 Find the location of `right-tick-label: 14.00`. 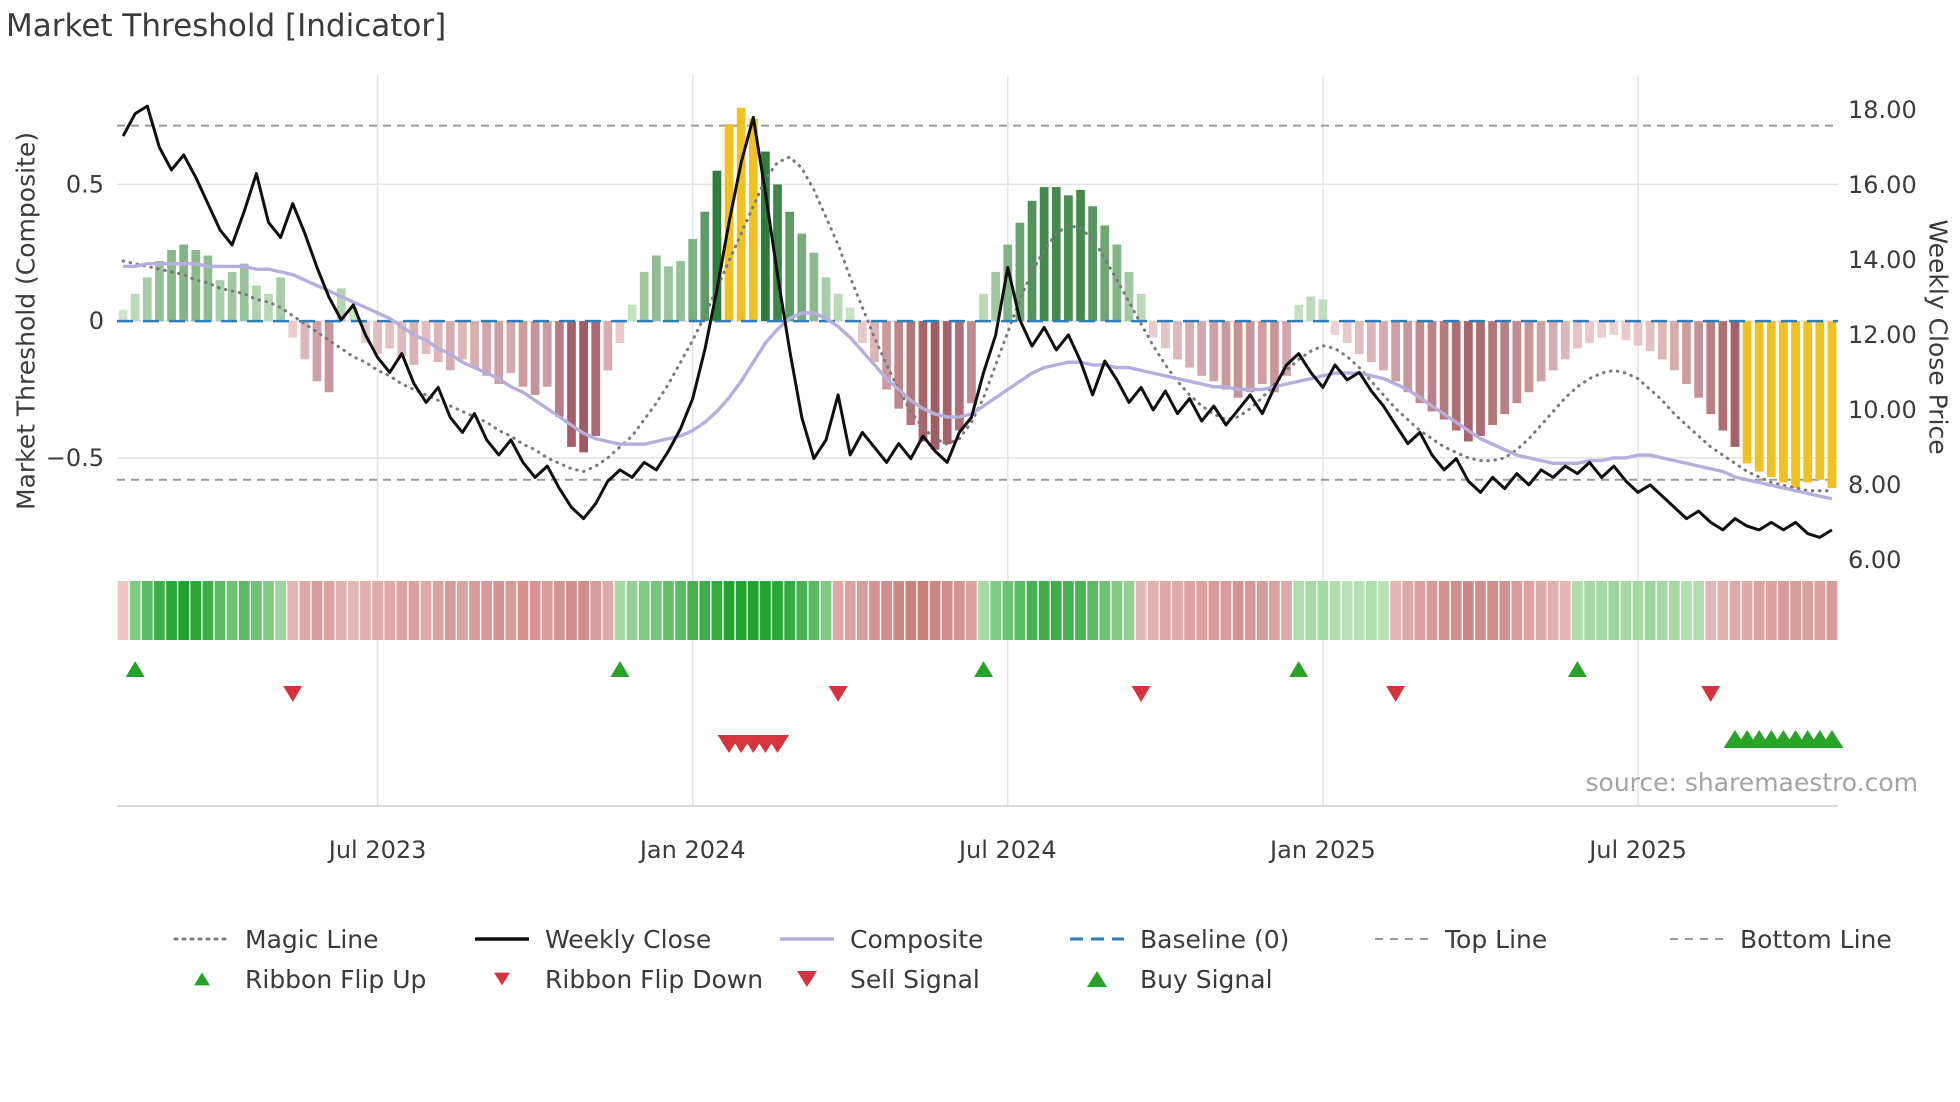

right-tick-label: 14.00 is located at coordinates (1882, 260).